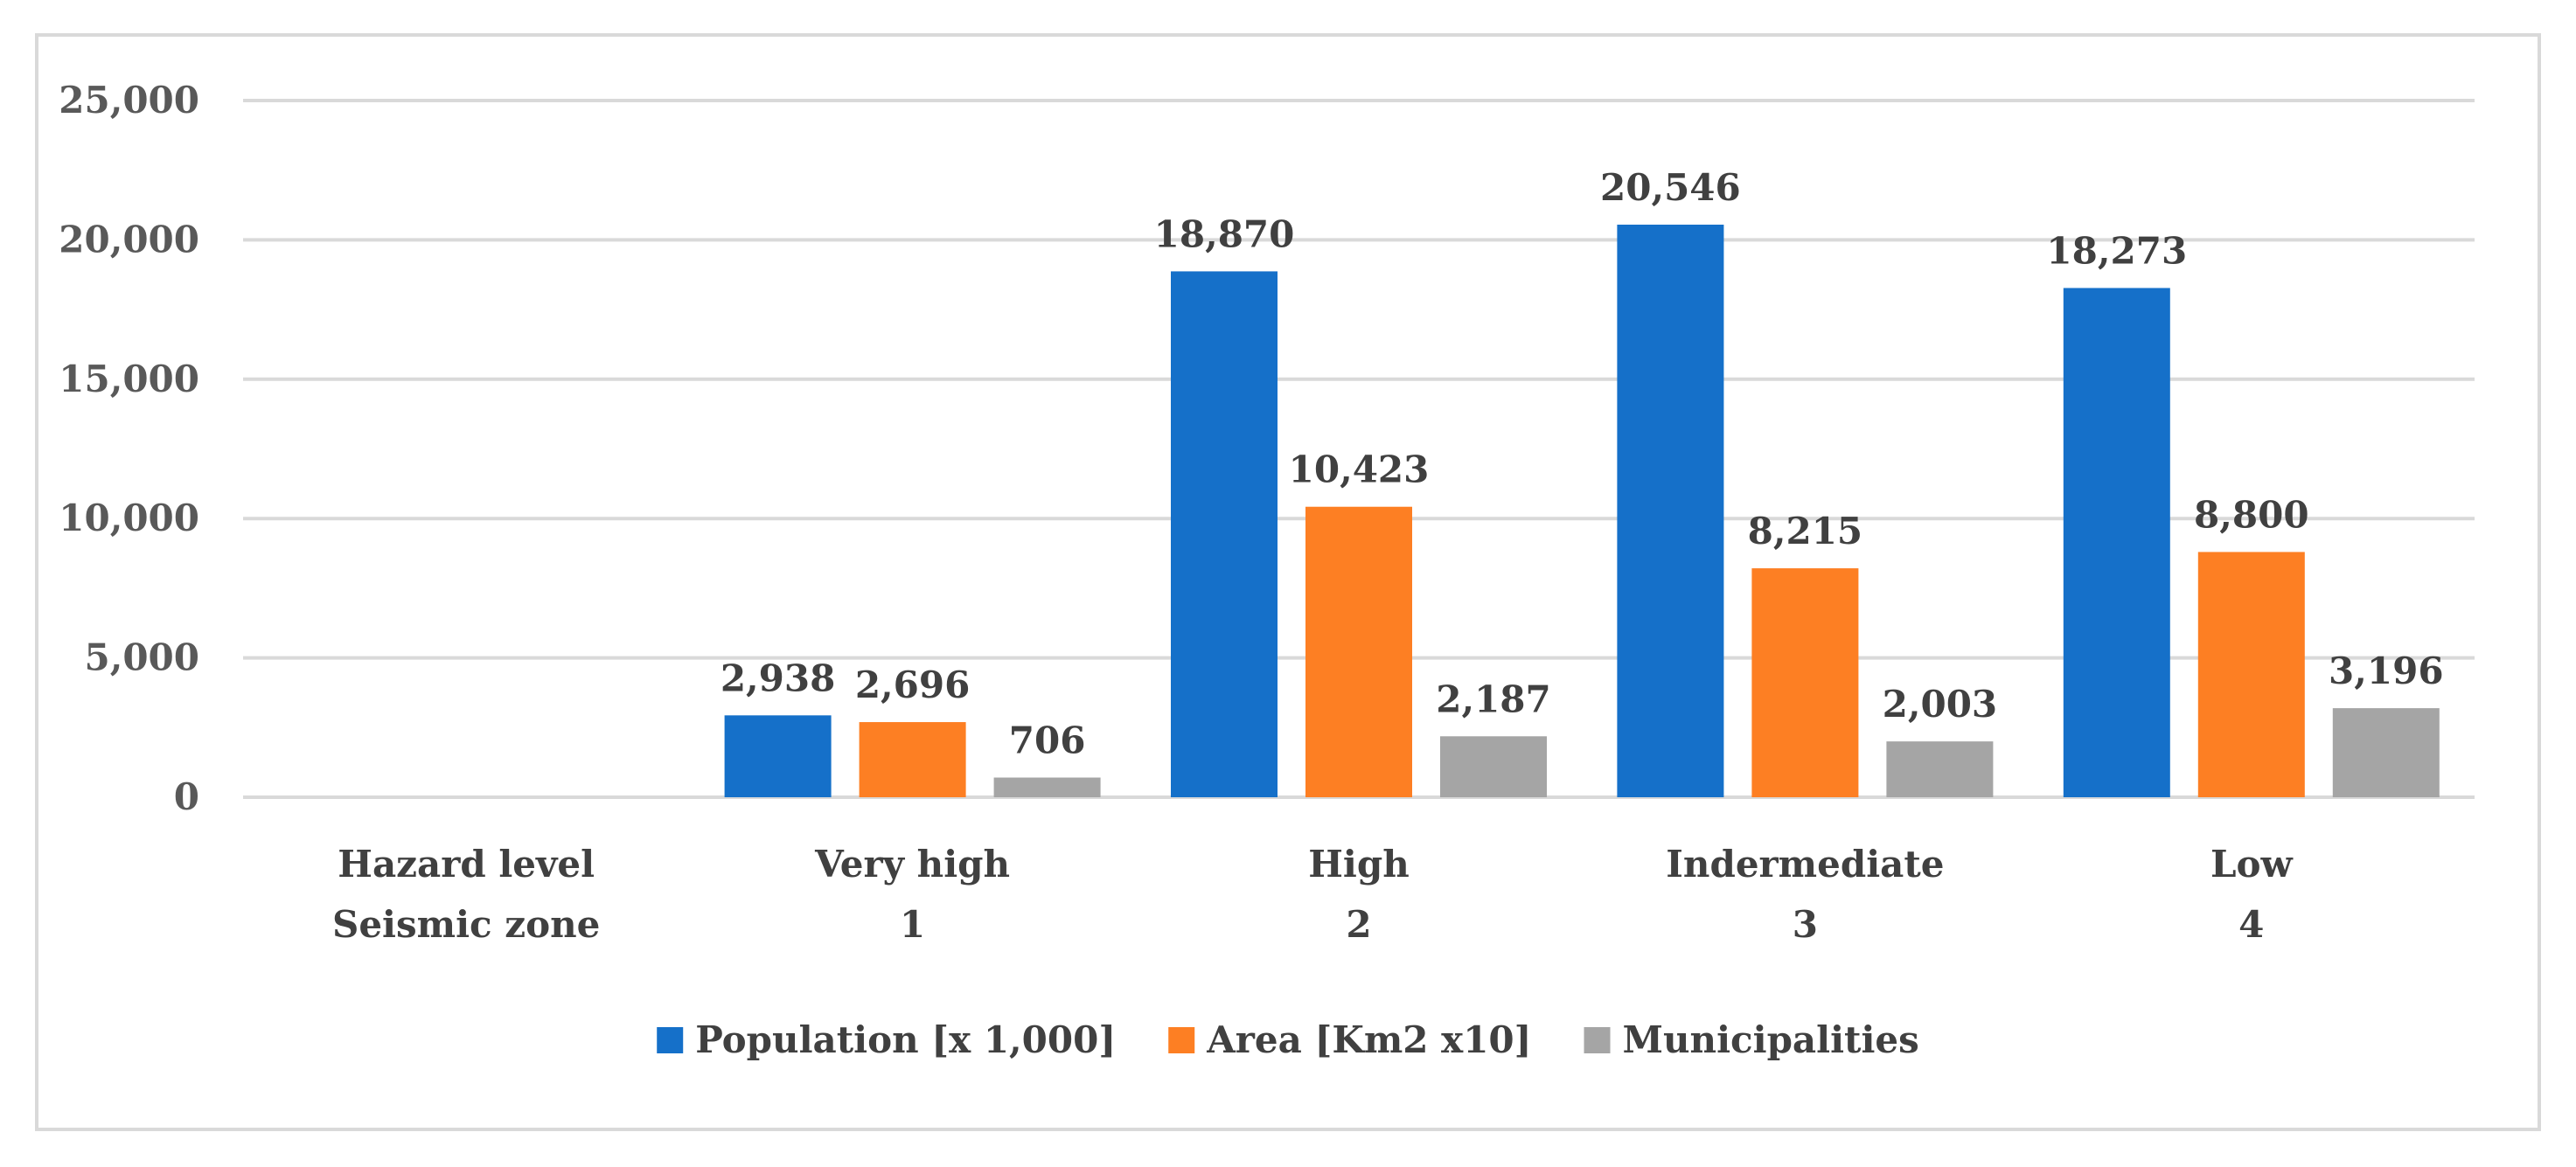 The width and height of the screenshot is (2576, 1167). What do you see at coordinates (2251, 675) in the screenshot?
I see `bar-area-km2-x10-low` at bounding box center [2251, 675].